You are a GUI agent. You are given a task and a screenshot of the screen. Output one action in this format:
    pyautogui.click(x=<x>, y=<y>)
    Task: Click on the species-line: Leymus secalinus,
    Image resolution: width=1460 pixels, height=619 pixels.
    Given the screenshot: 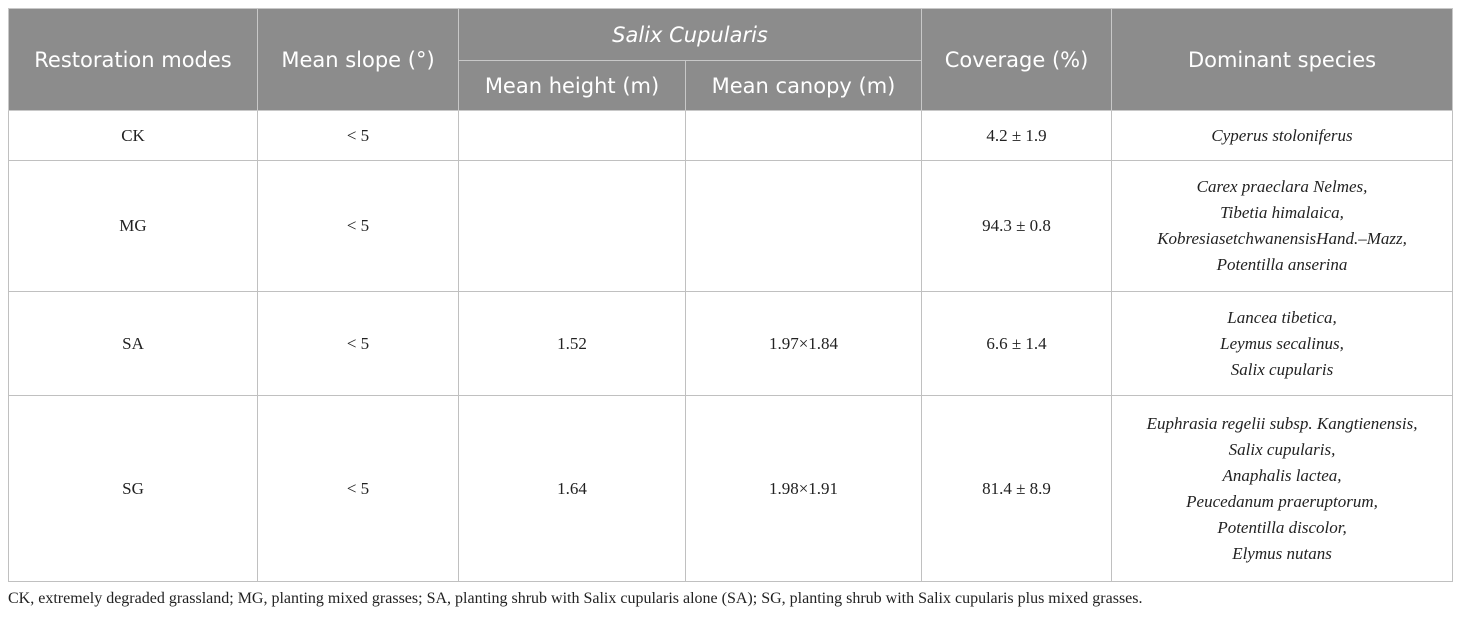 What is the action you would take?
    pyautogui.click(x=1282, y=343)
    